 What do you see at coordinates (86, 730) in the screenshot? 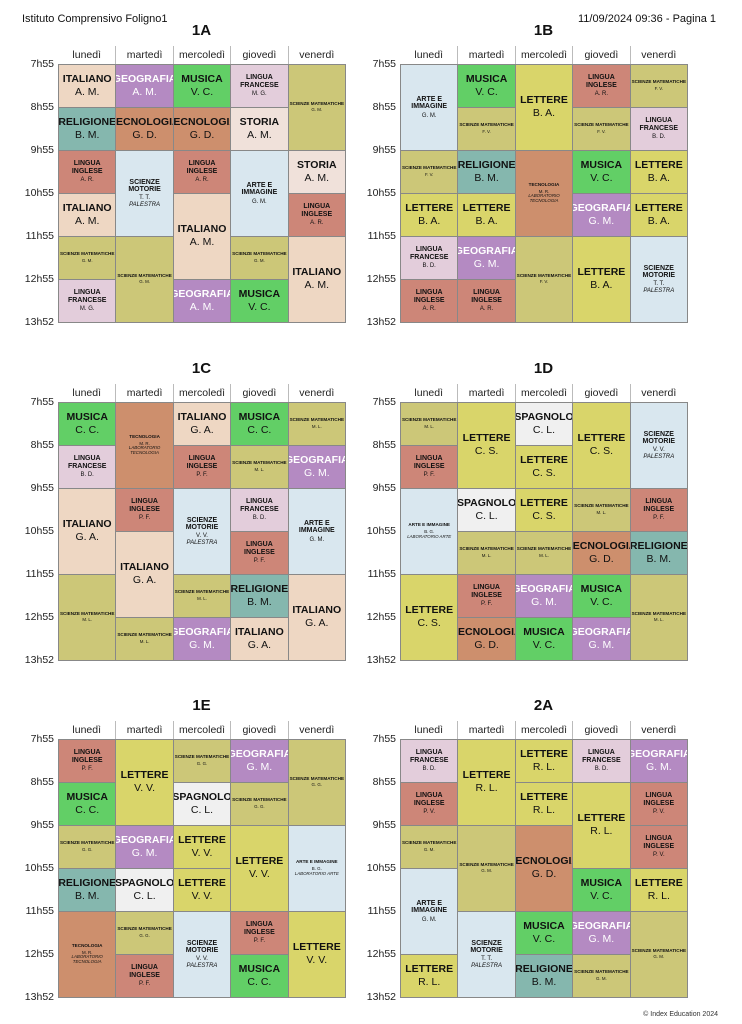
I see `day-header: lunedì` at bounding box center [86, 730].